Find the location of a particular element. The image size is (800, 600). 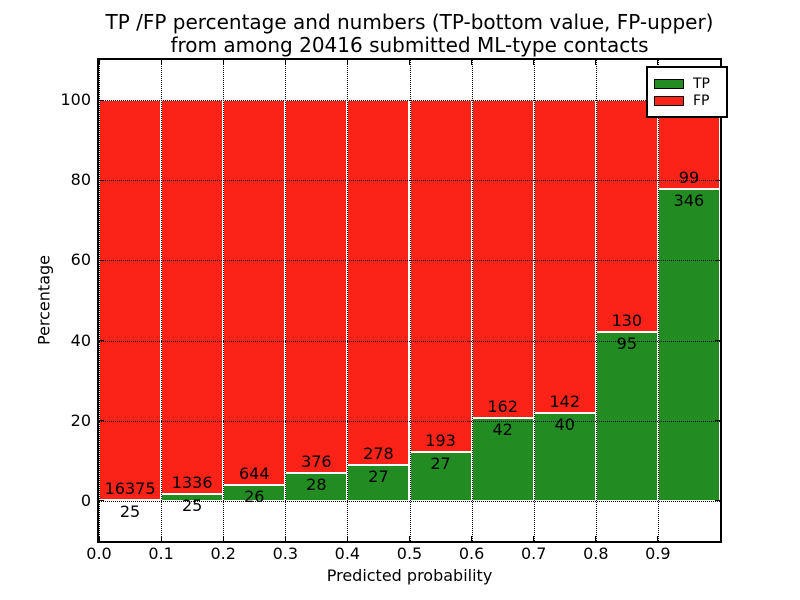

x-tick-label: 0.9 is located at coordinates (658, 553).